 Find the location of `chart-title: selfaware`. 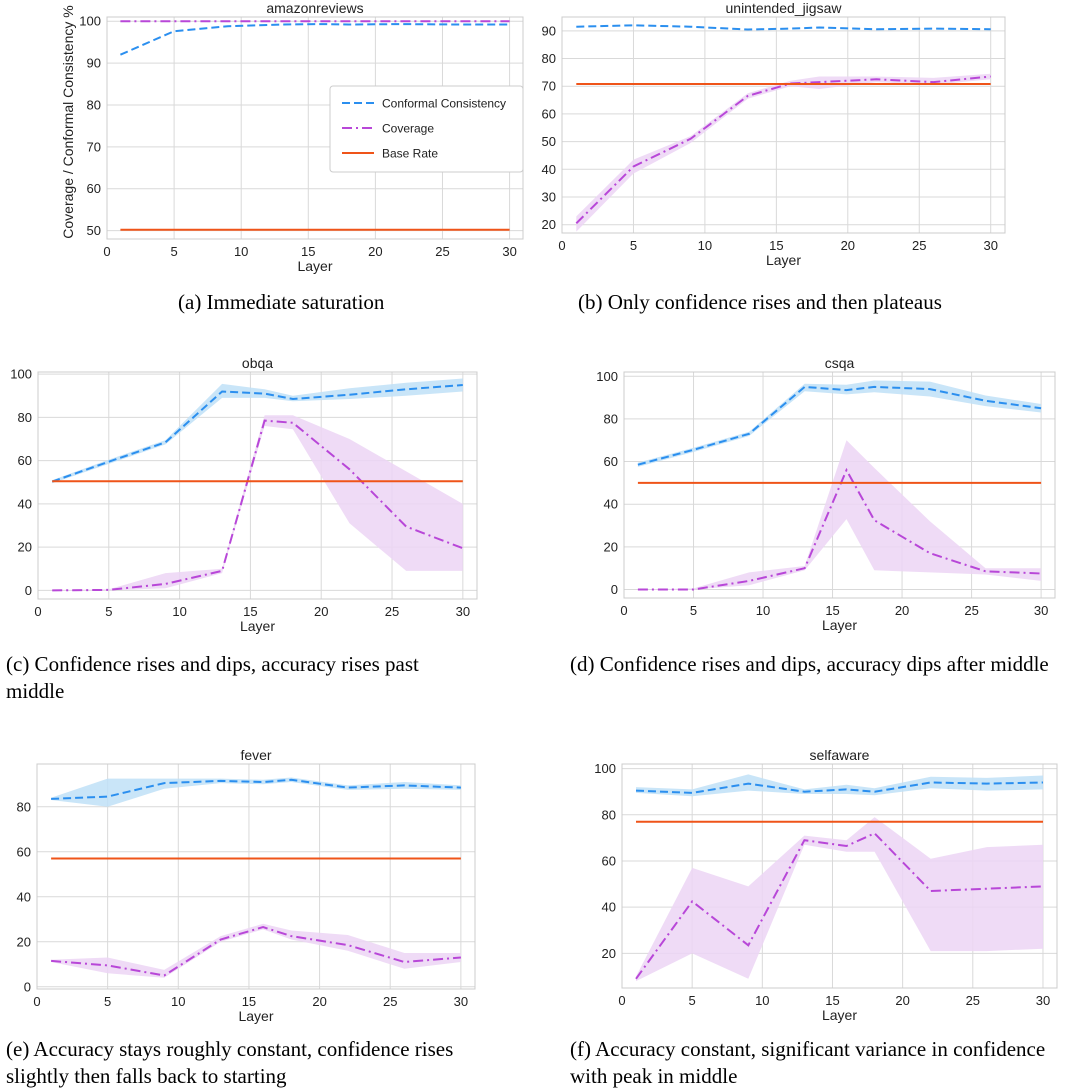

chart-title: selfaware is located at coordinates (840, 755).